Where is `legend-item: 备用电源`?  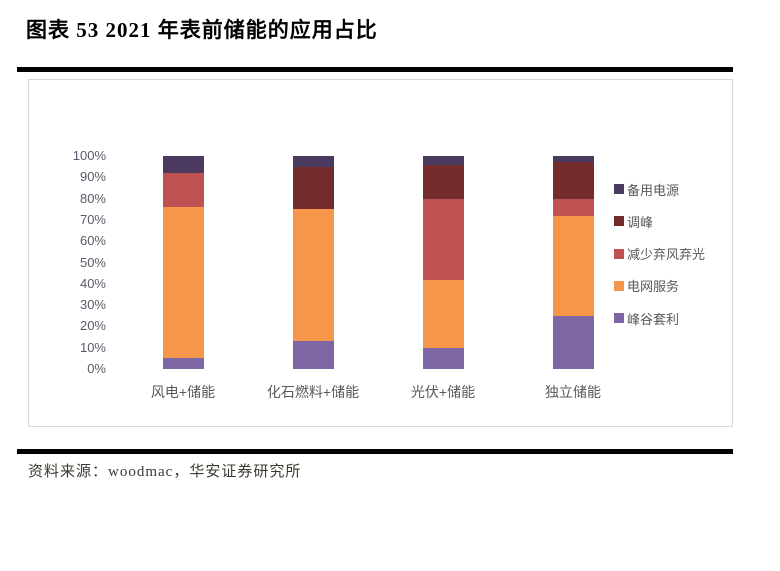
legend-item: 备用电源 is located at coordinates (647, 190).